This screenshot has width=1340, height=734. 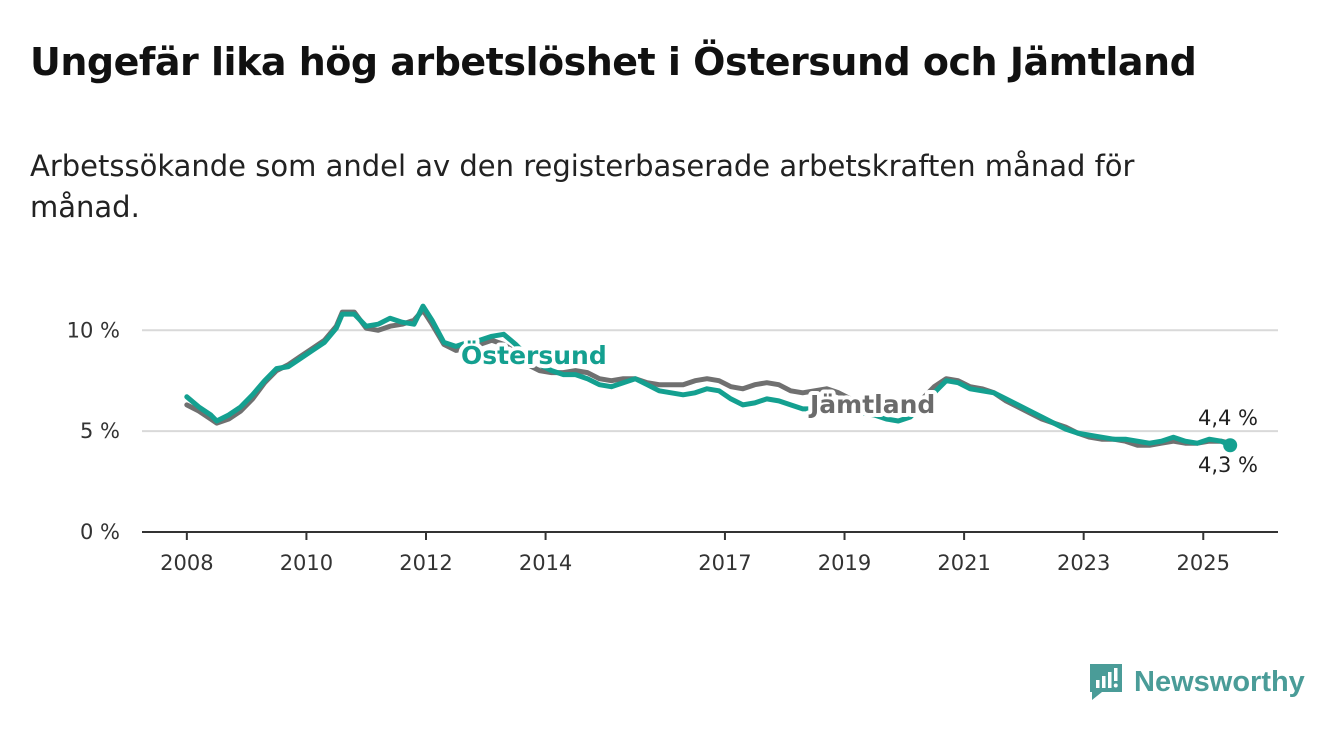 What do you see at coordinates (93, 330) in the screenshot?
I see `y-tick-label: 10 %` at bounding box center [93, 330].